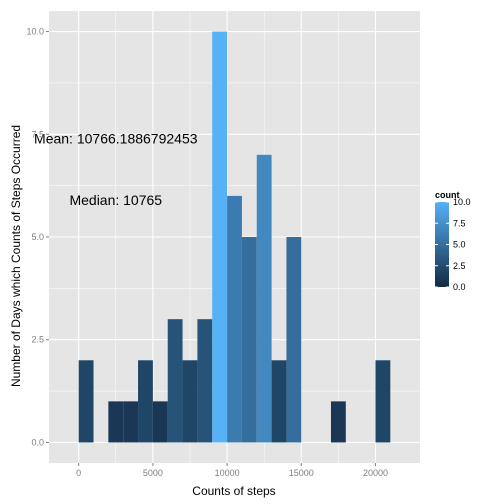  Describe the element at coordinates (459, 287) in the screenshot. I see `legend-label: 0.0` at that location.